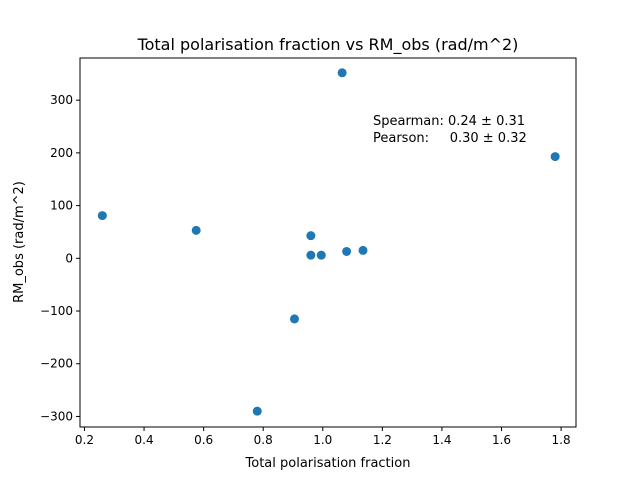 This screenshot has width=640, height=480. I want to click on y-tick-label: −200, so click(56, 364).